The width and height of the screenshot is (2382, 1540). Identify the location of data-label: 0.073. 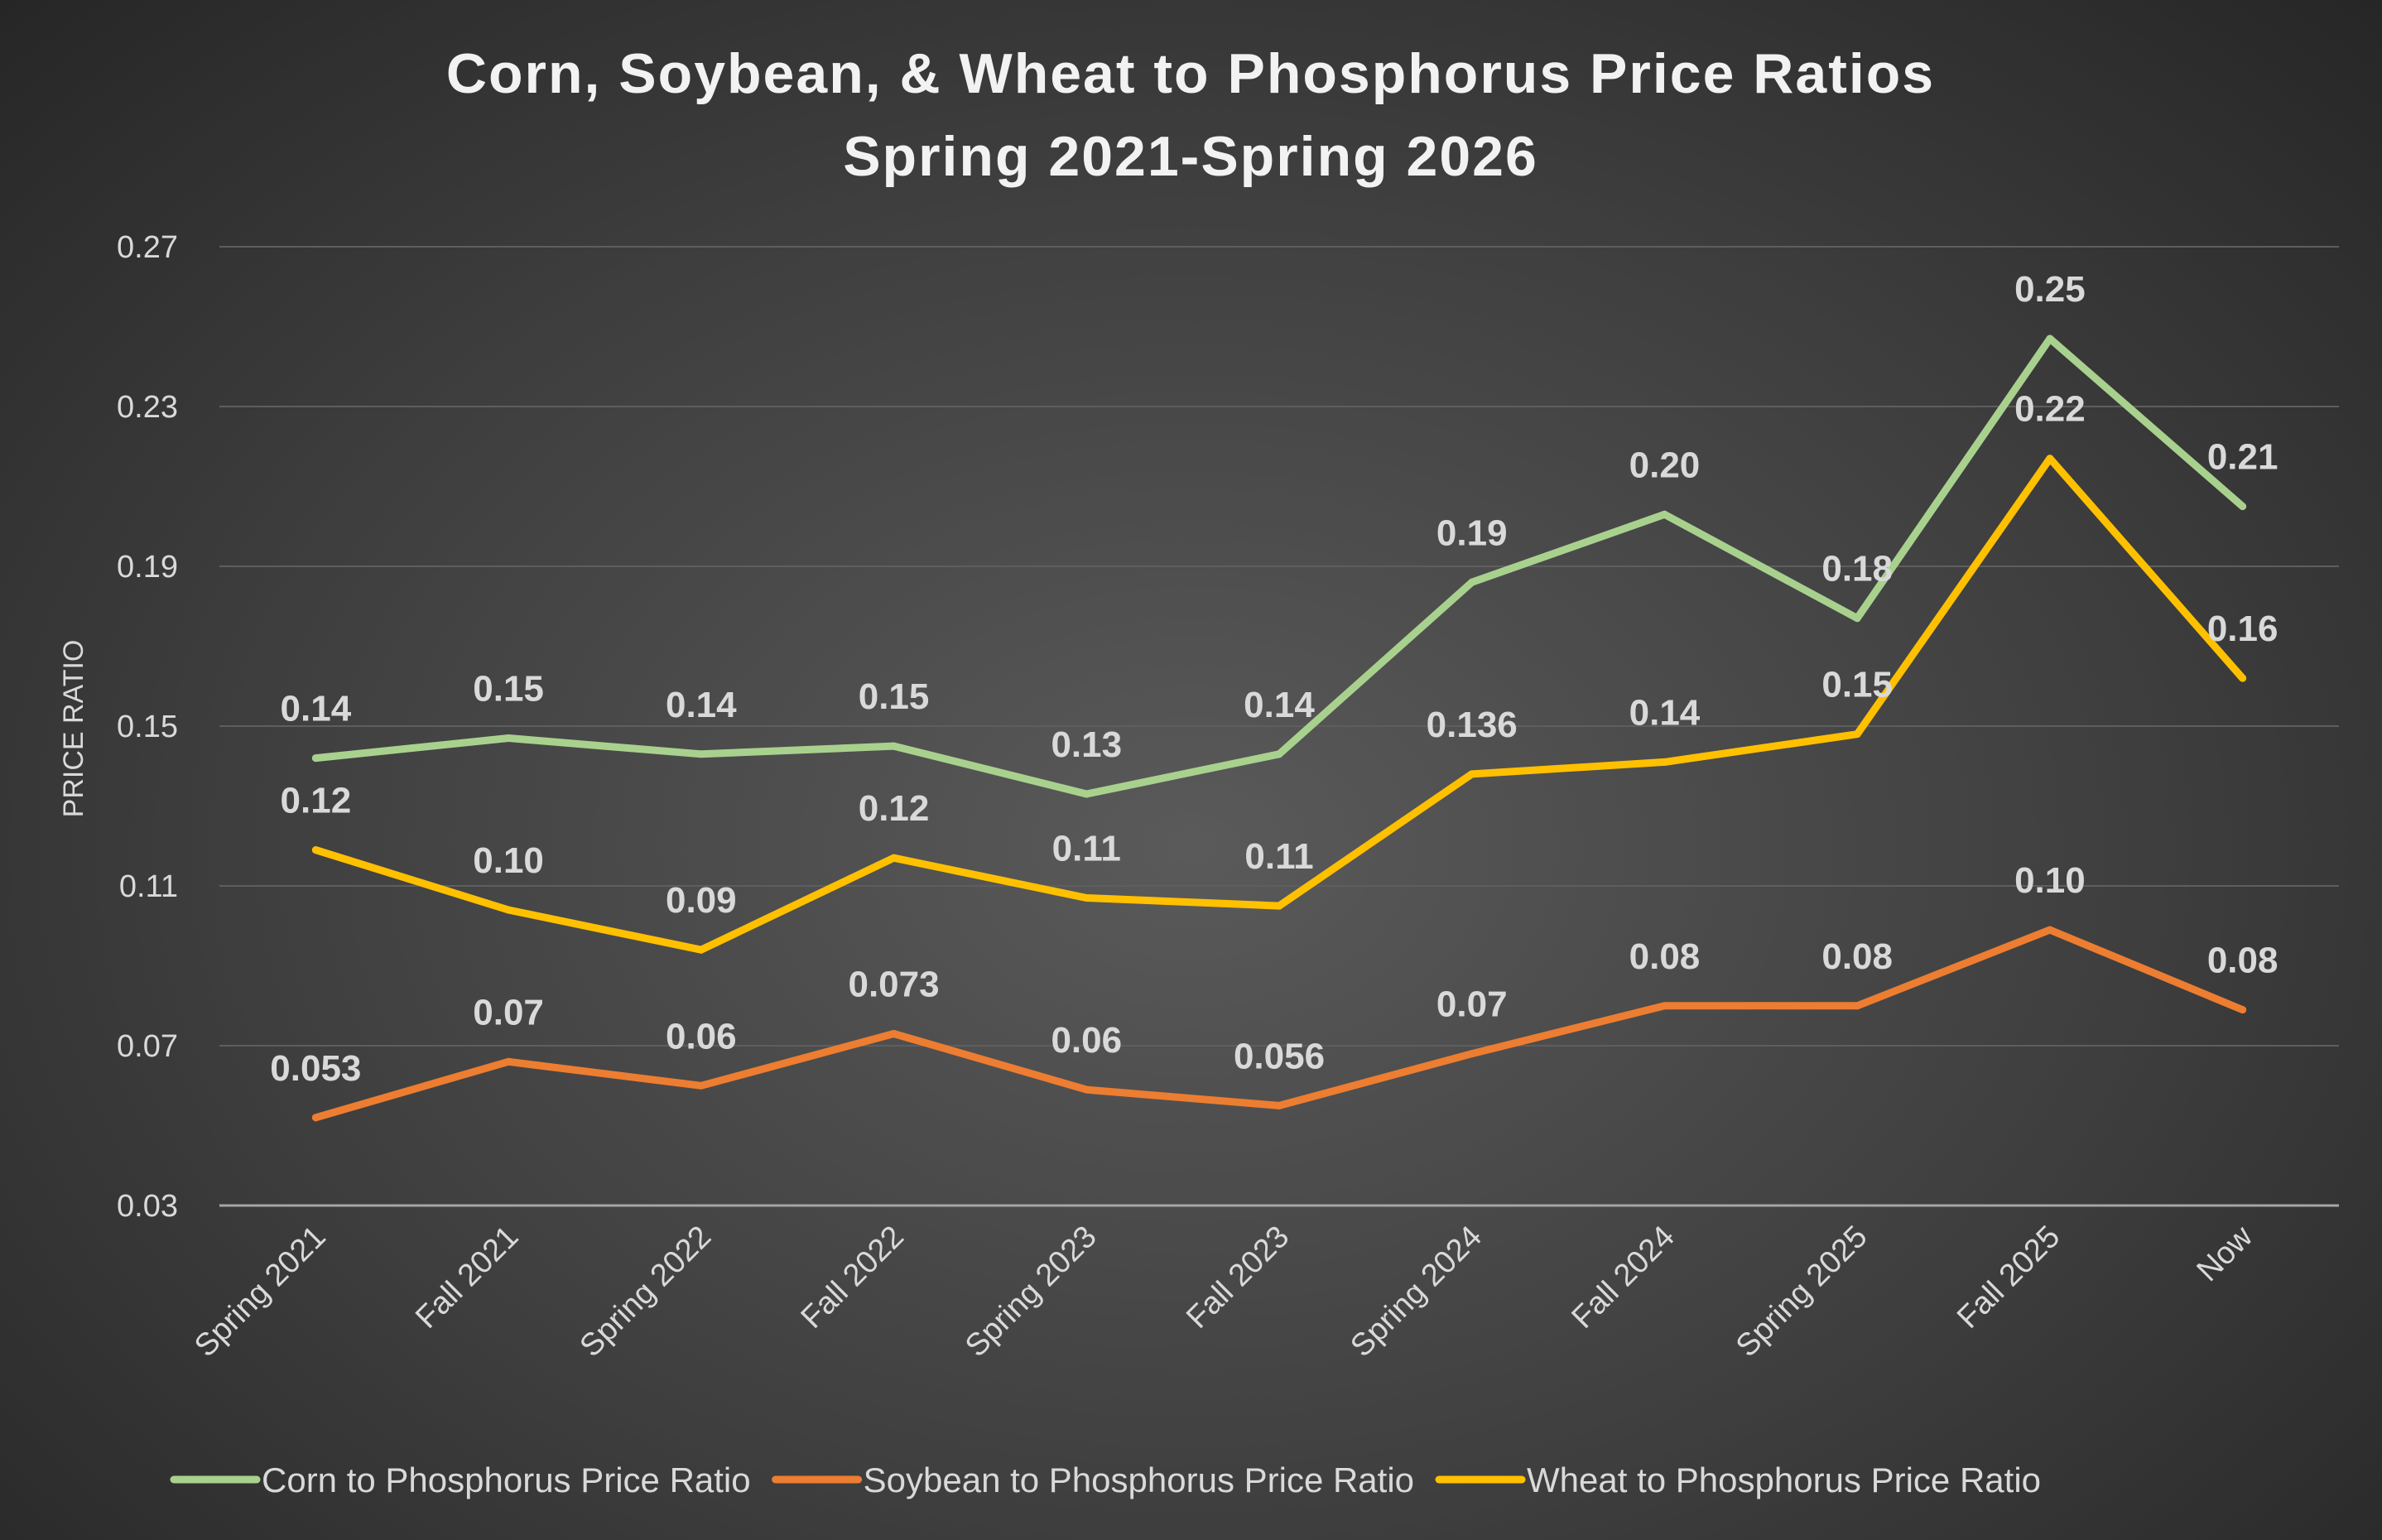
(893, 985).